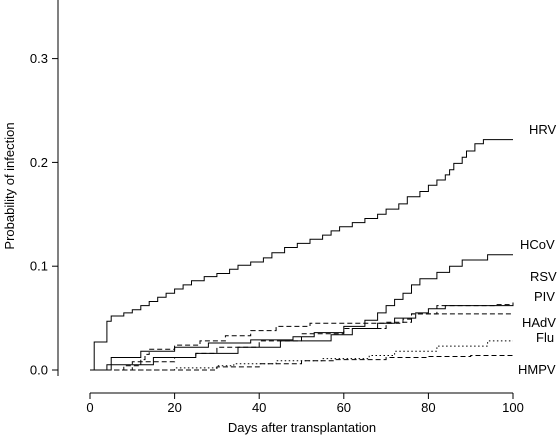  I want to click on y-tick-label: 0.2, so click(39, 162).